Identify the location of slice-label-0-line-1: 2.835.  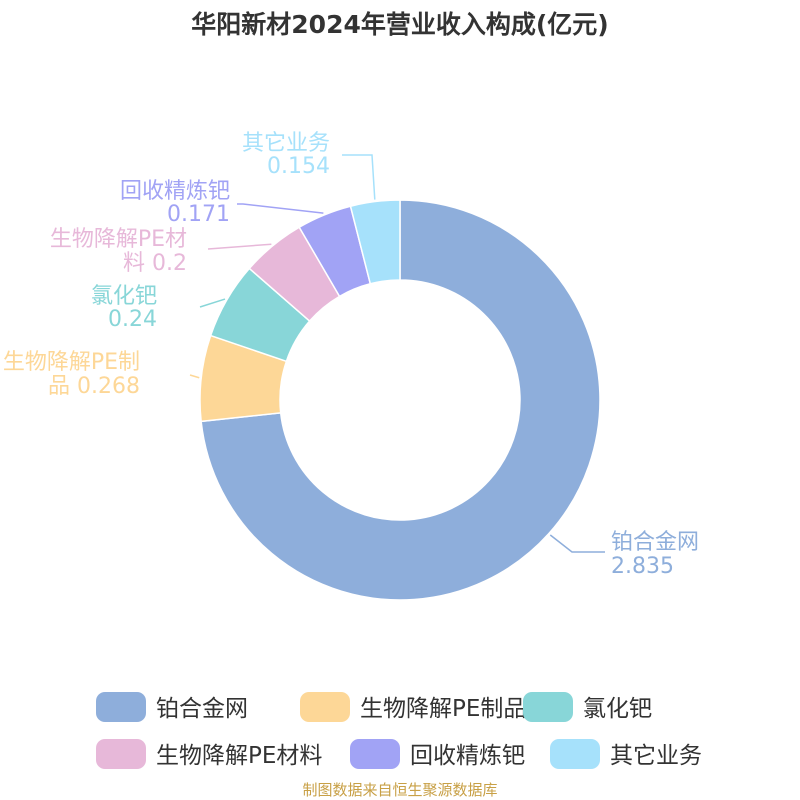
(642, 566).